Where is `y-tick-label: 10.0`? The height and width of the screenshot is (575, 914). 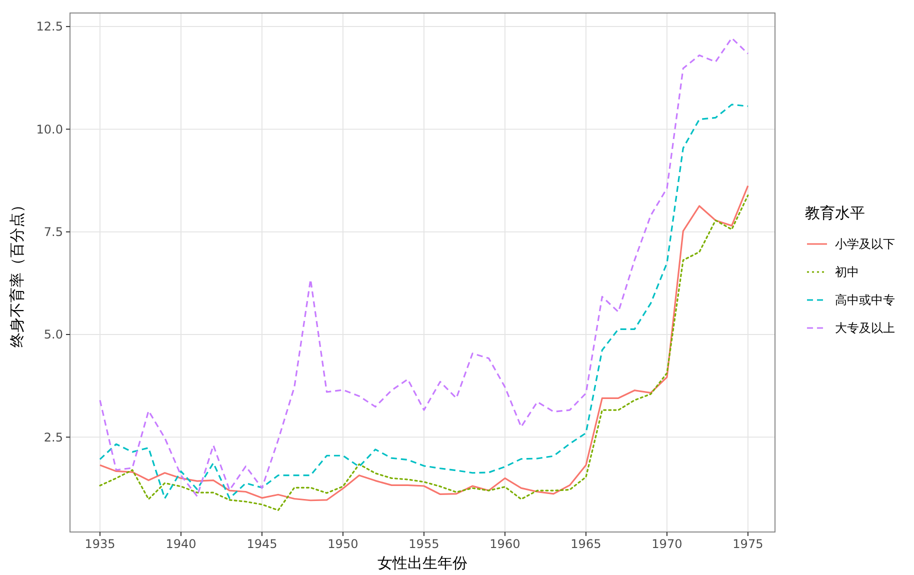
y-tick-label: 10.0 is located at coordinates (49, 129).